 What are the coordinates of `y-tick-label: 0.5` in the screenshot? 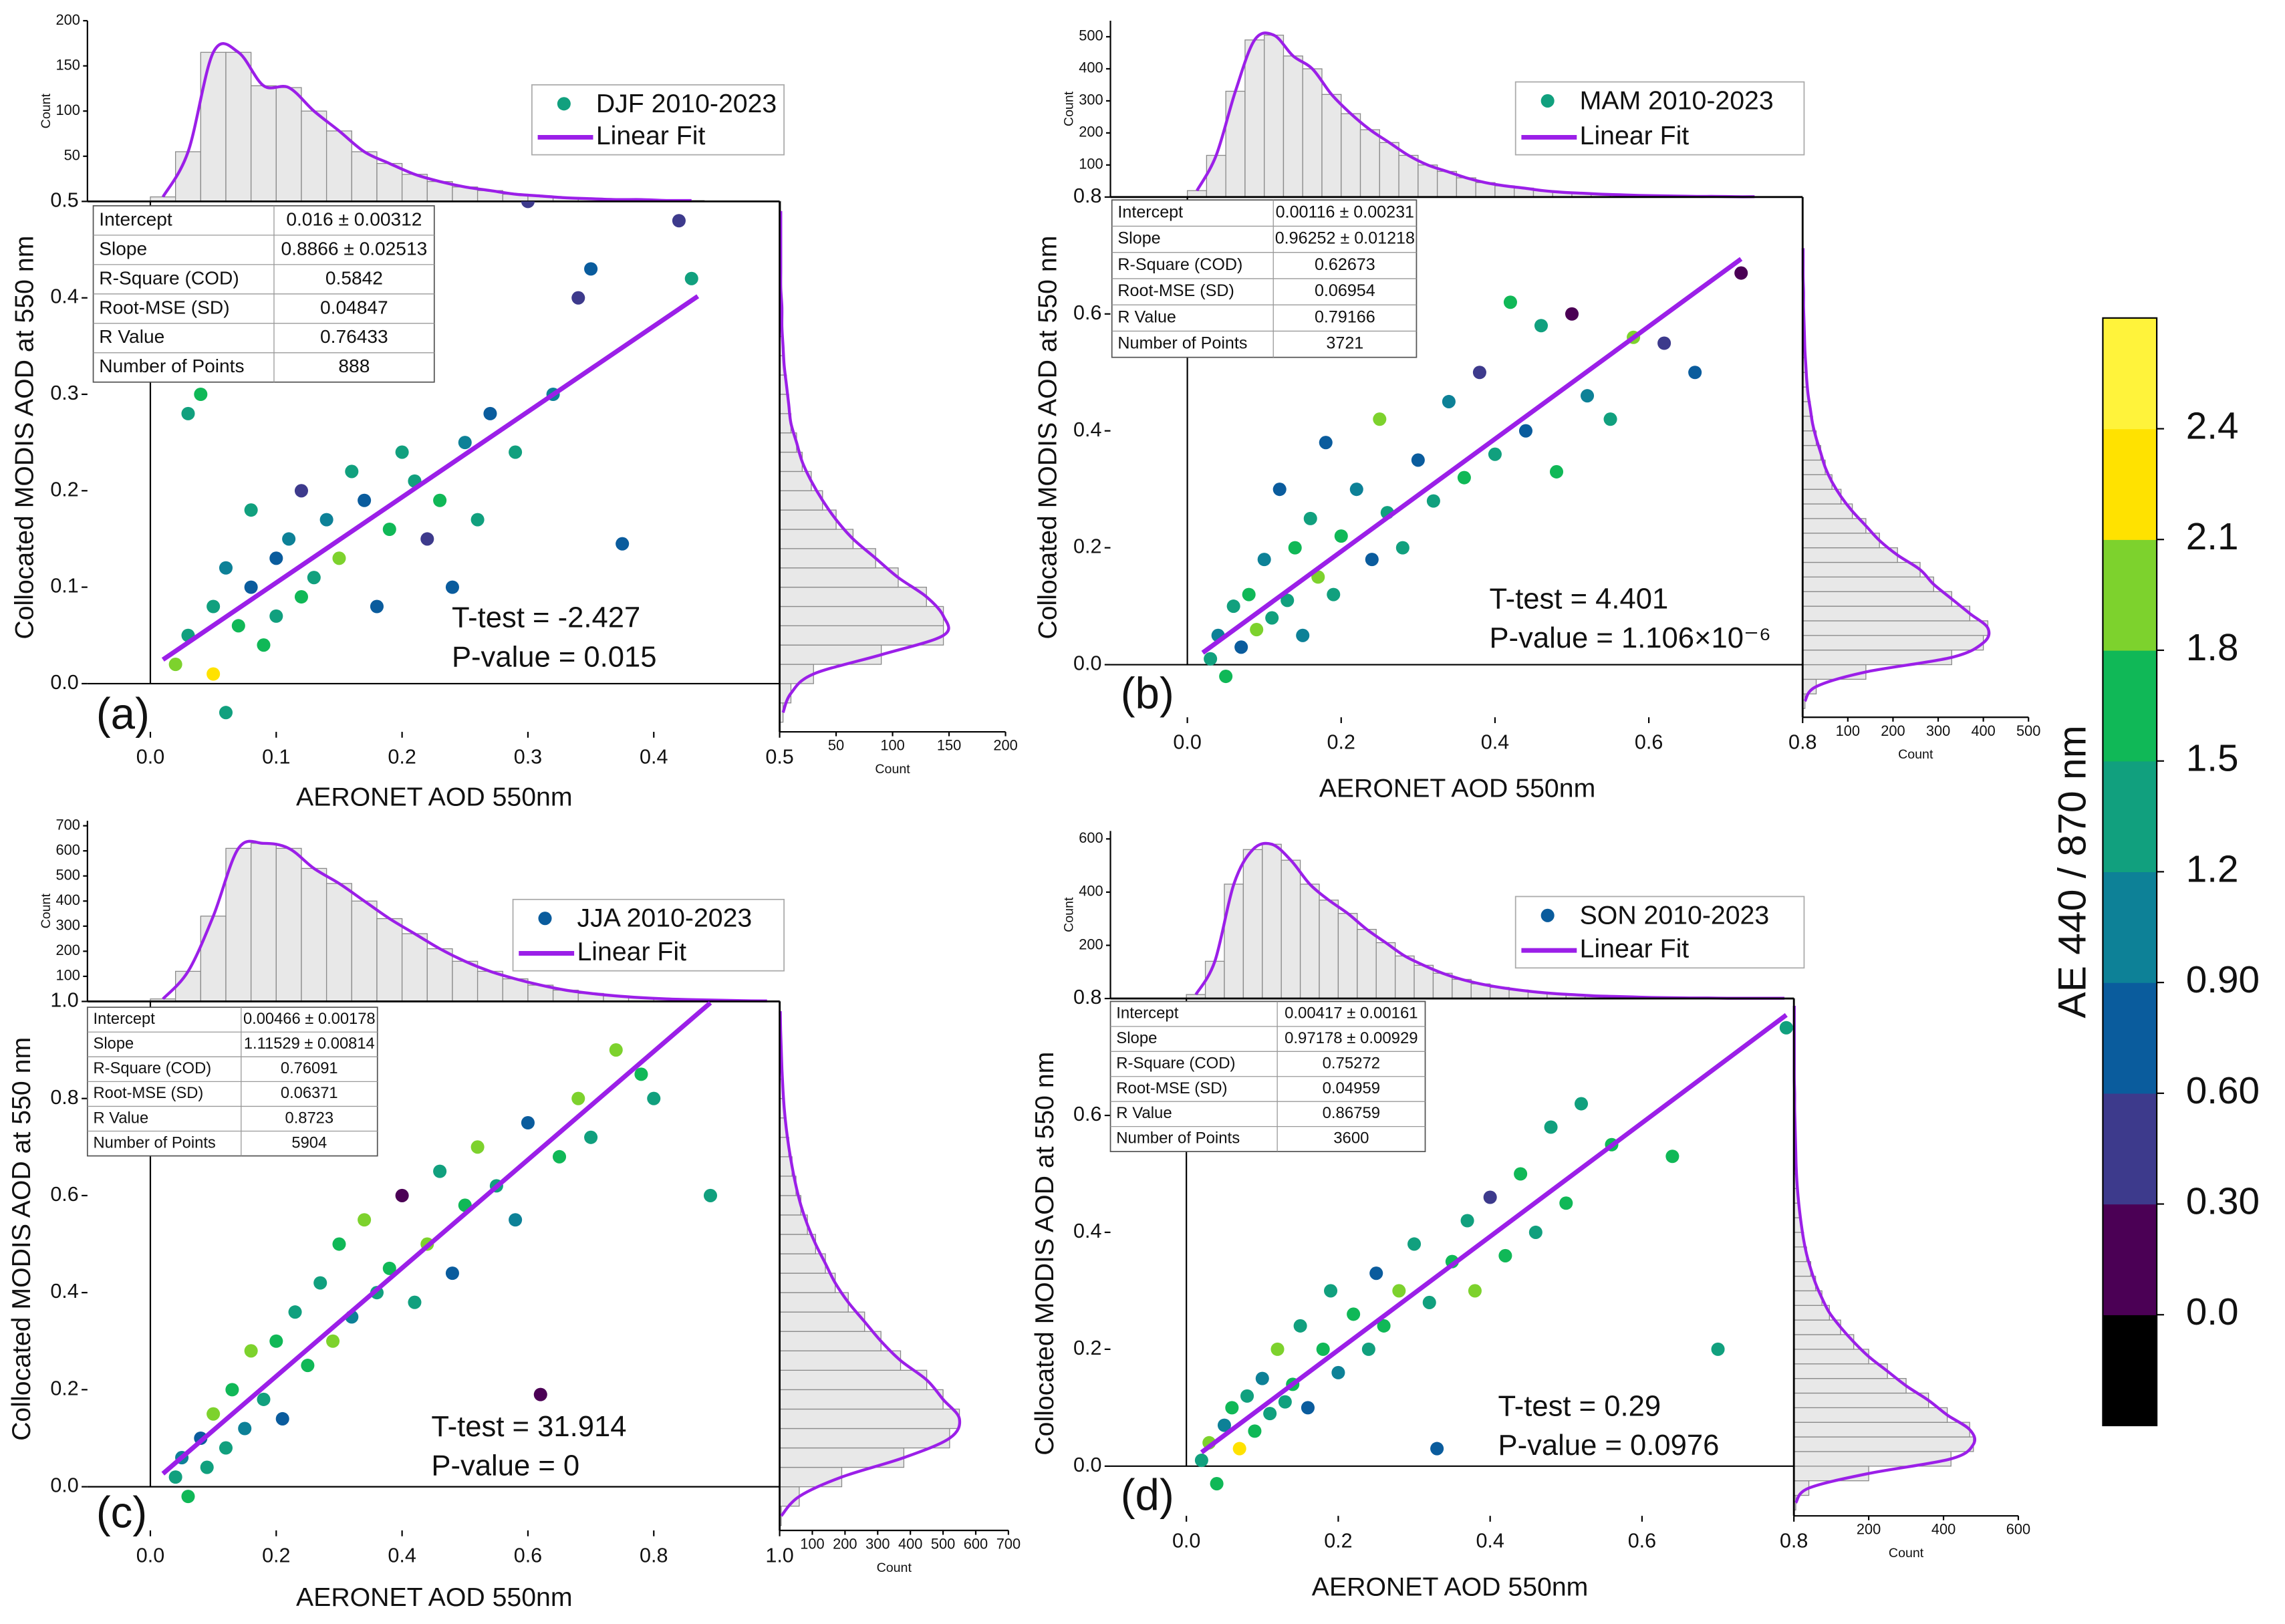 It's located at (64, 199).